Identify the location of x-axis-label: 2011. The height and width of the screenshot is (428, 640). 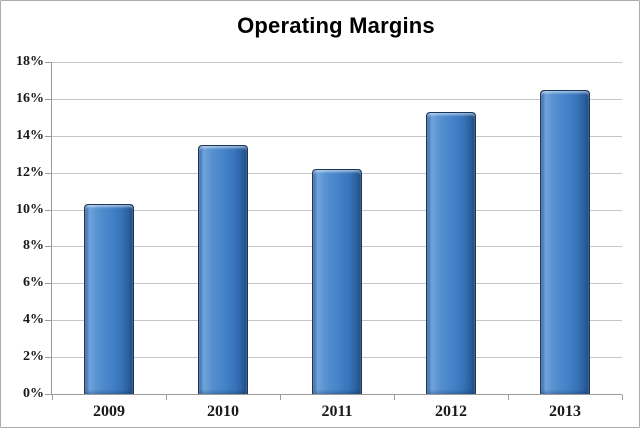
(337, 411).